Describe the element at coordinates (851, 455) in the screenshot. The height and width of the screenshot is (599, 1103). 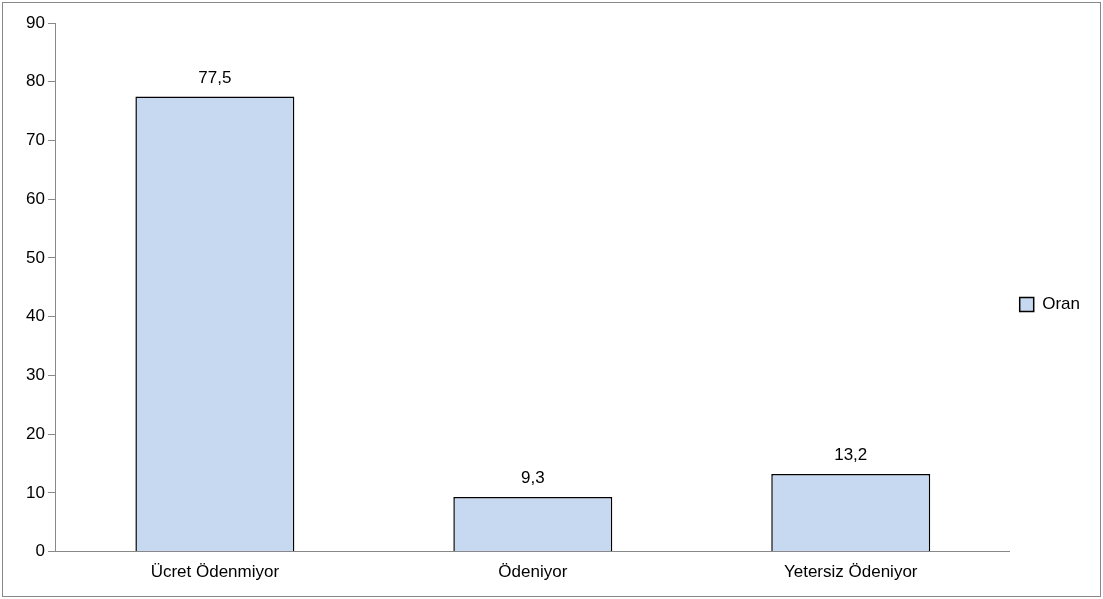
I see `data-label: 13,2` at that location.